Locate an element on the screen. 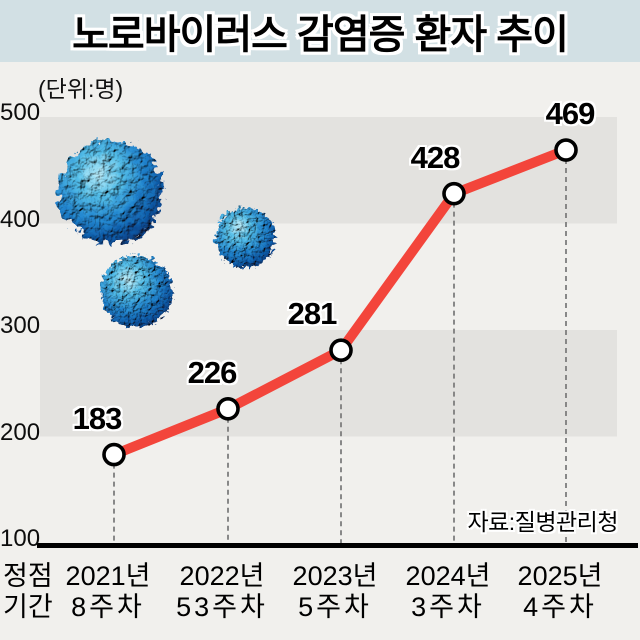 The image size is (640, 640). x-axis-note-line1: 정점 is located at coordinates (28, 576).